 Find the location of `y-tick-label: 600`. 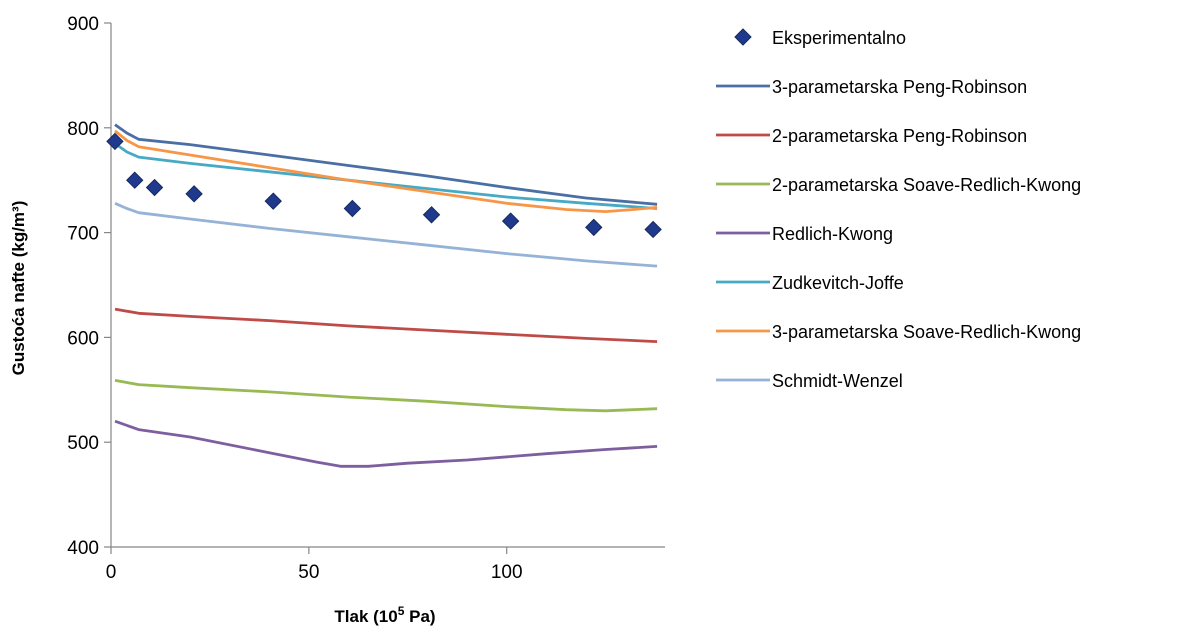

y-tick-label: 600 is located at coordinates (83, 338).